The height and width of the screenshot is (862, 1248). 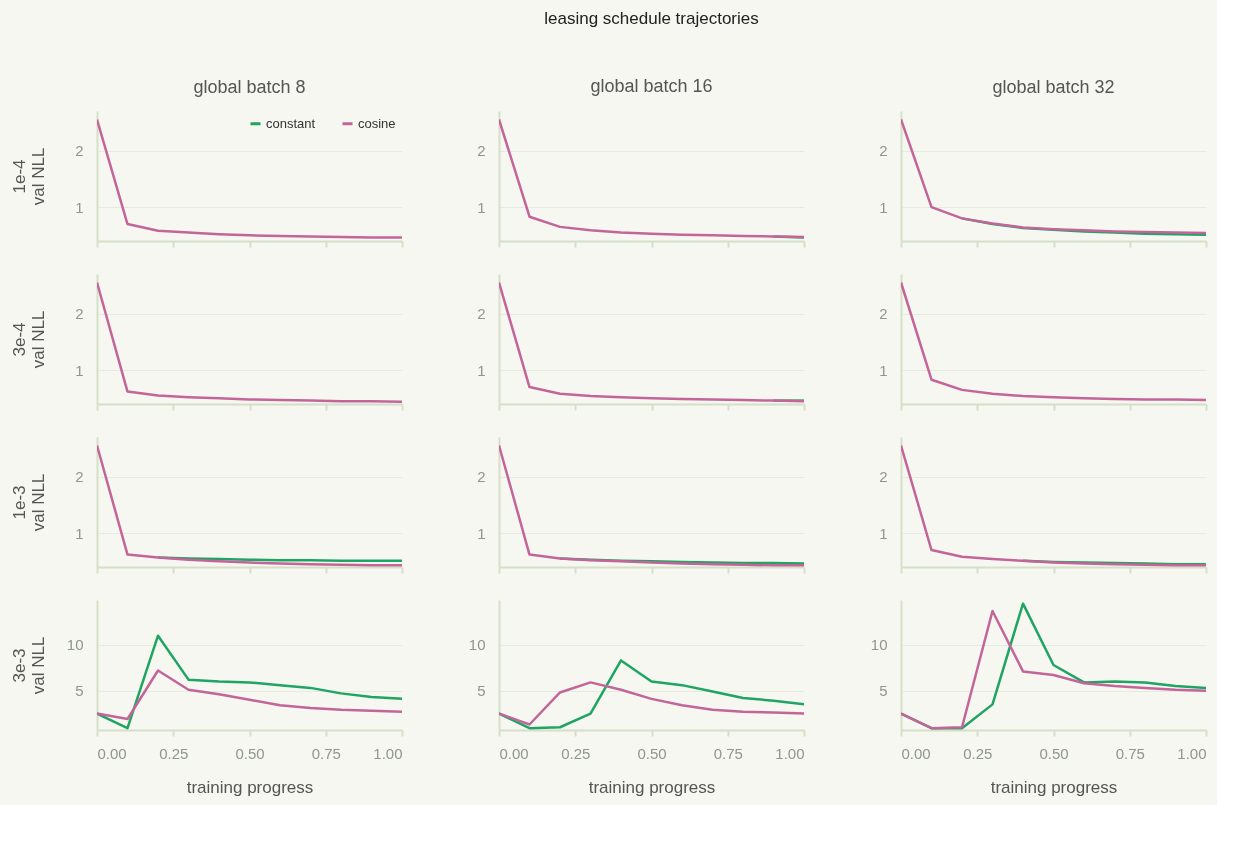 What do you see at coordinates (249, 87) in the screenshot?
I see `chart-subtitle: global batch 8` at bounding box center [249, 87].